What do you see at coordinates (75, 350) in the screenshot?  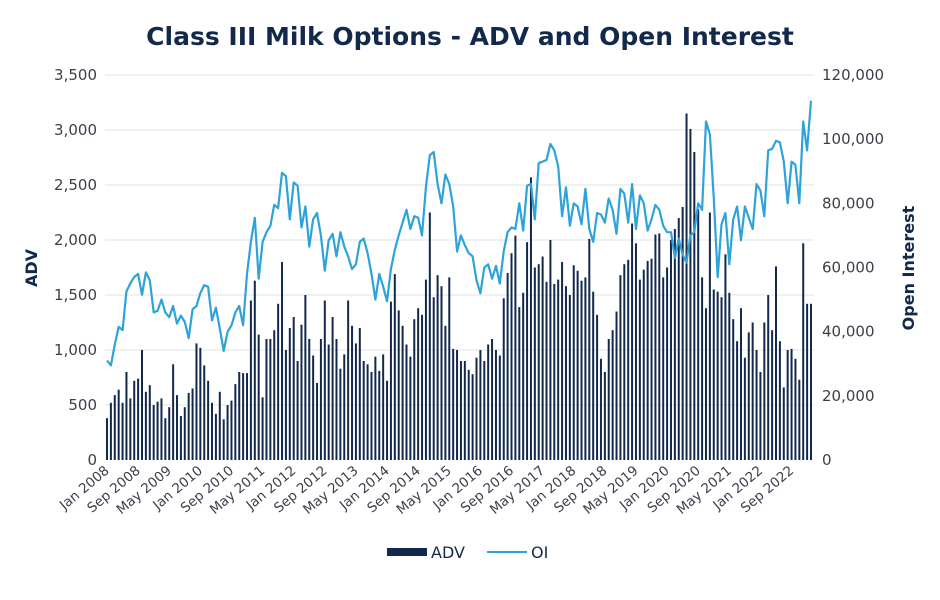 I see `left-tick-label: 1,000` at bounding box center [75, 350].